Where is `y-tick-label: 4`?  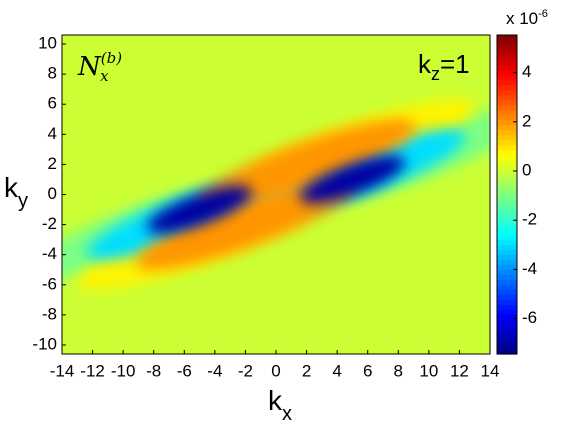
y-tick-label: 4 is located at coordinates (52, 133).